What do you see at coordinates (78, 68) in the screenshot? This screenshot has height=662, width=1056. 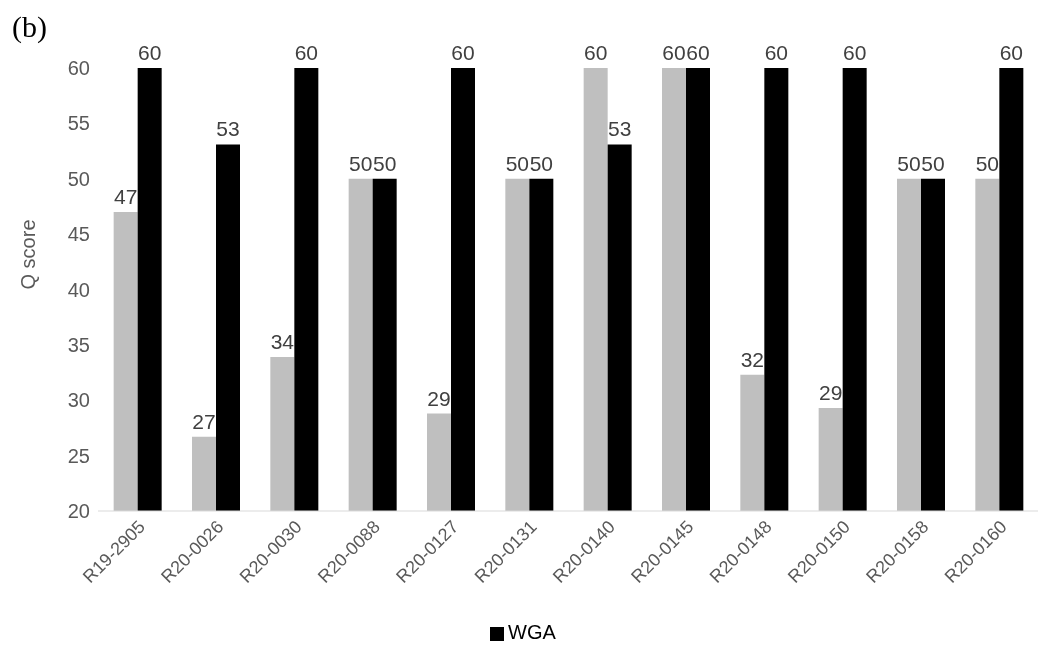 I see `y-tick-label: 60` at bounding box center [78, 68].